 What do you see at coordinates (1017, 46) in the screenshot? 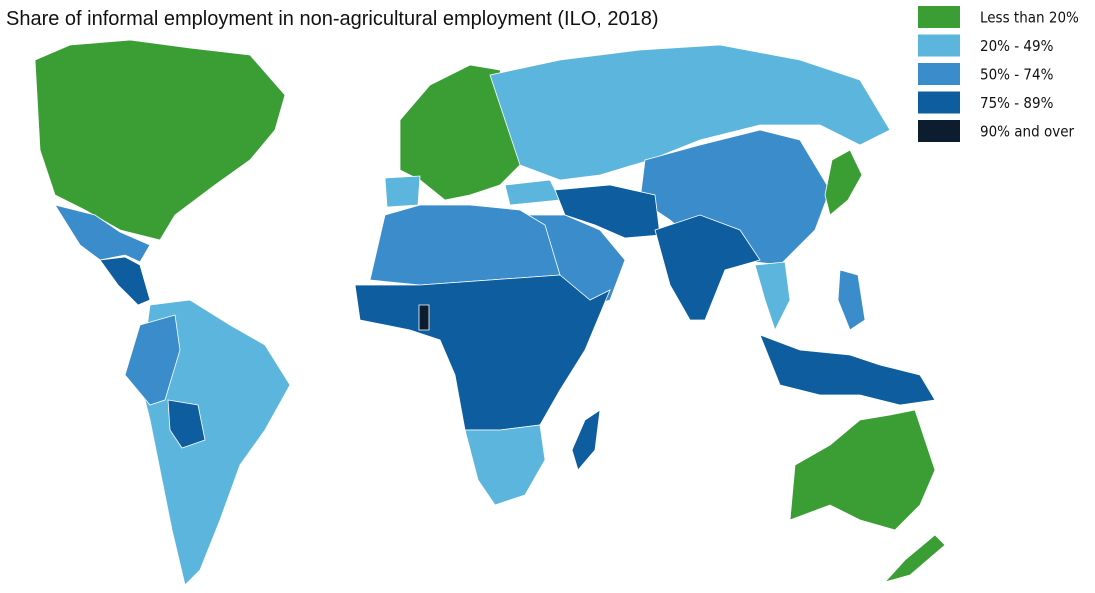
I see `legend-label: 20% - 49%` at bounding box center [1017, 46].